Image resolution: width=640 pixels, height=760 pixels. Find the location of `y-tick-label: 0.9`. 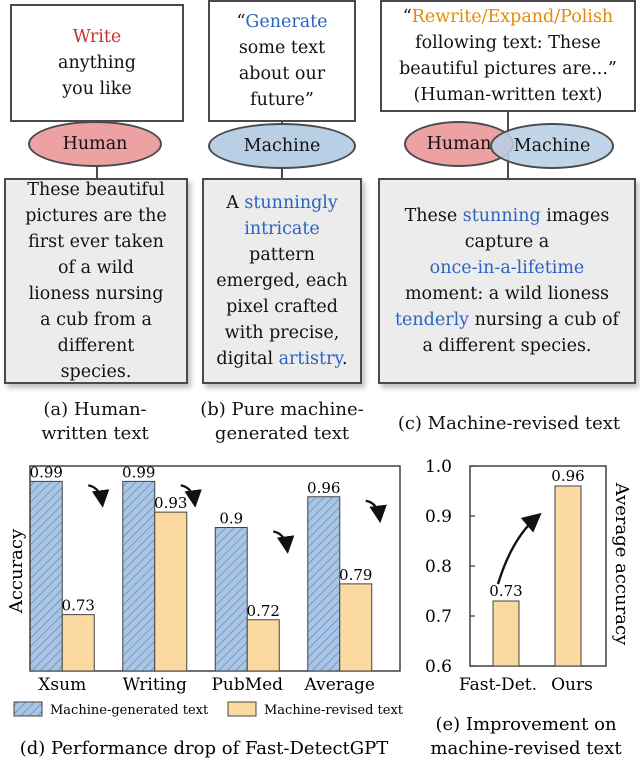

y-tick-label: 0.9 is located at coordinates (438, 517).